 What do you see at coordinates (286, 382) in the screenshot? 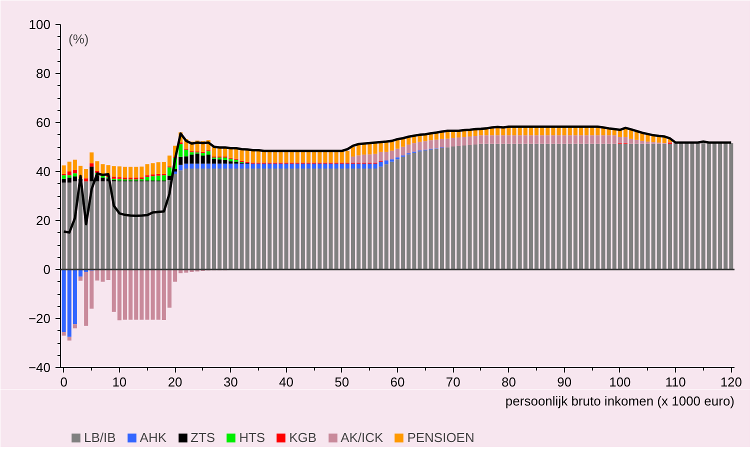
I see `x-tick-label: 40` at bounding box center [286, 382].